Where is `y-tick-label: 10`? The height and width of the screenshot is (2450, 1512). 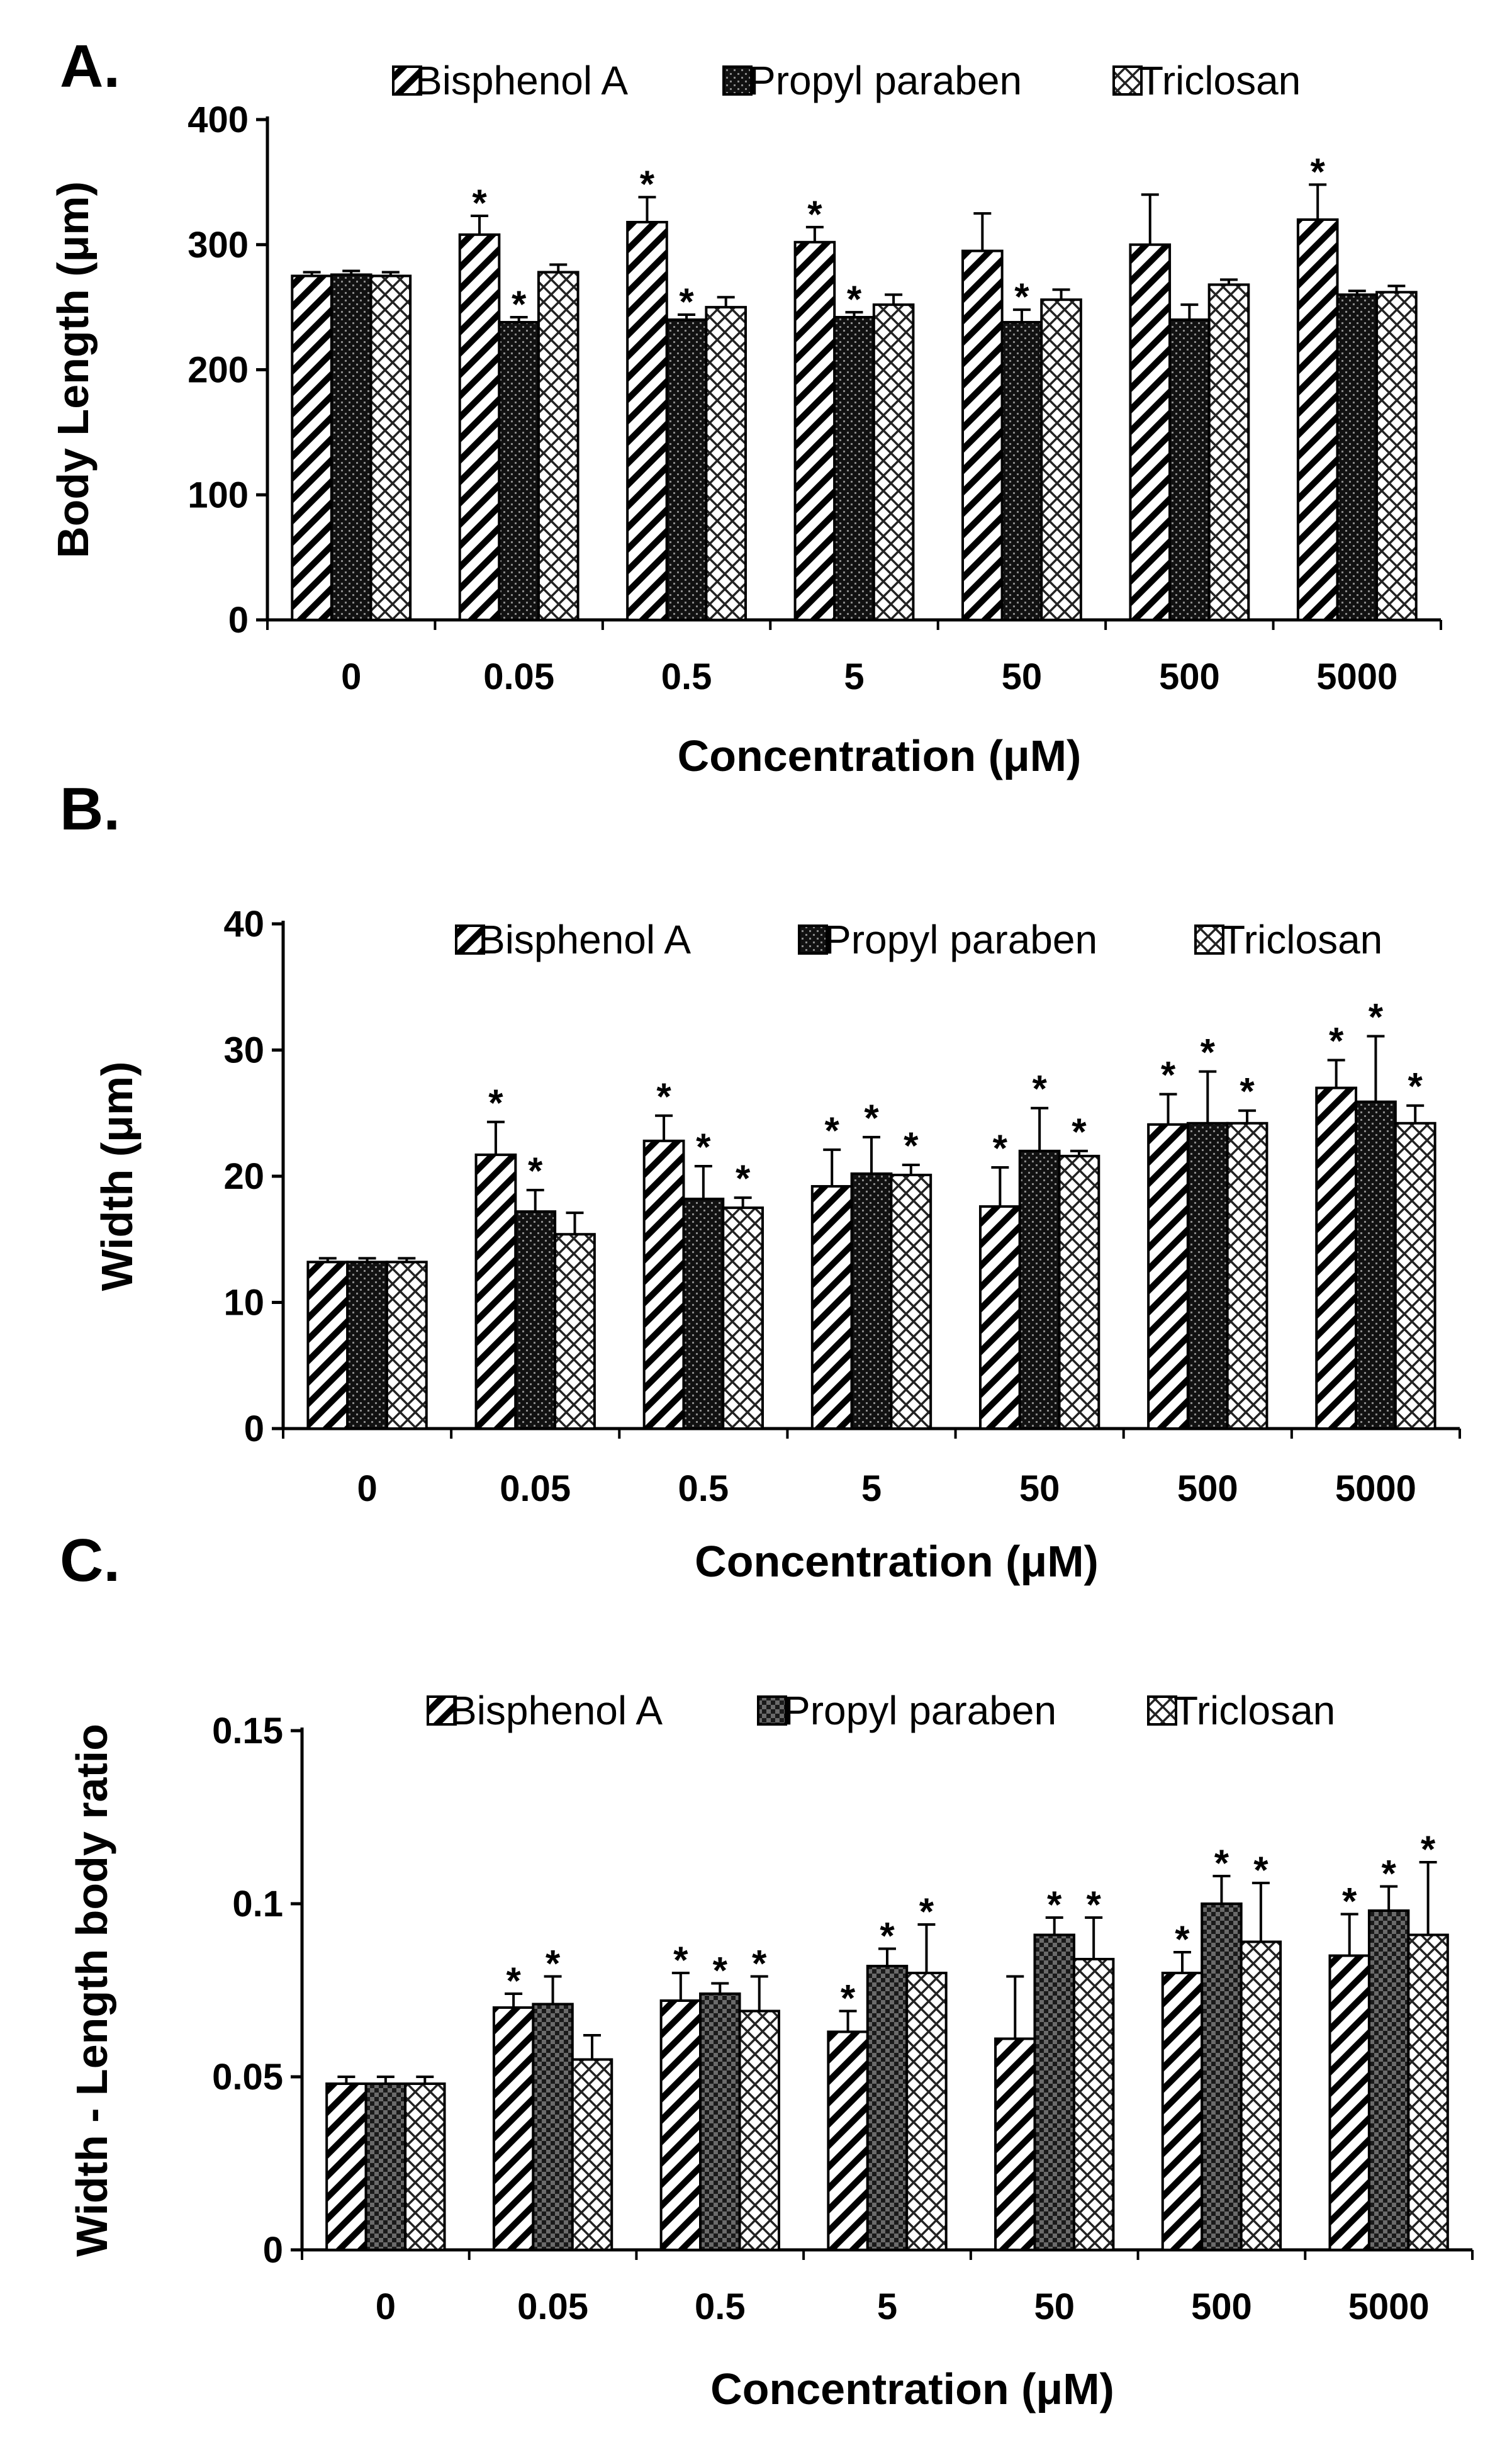
y-tick-label: 10 is located at coordinates (243, 1303).